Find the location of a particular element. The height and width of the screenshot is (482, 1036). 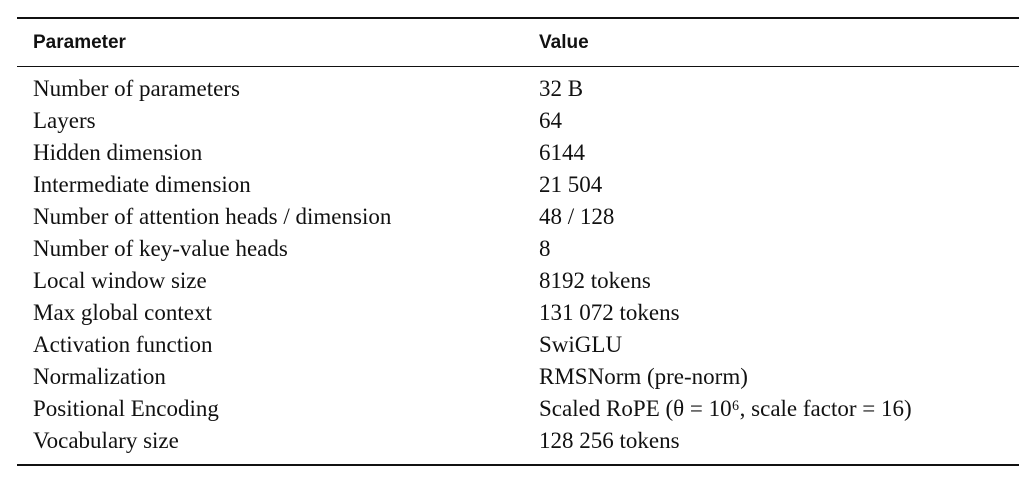

row-parameter: Positional Encoding is located at coordinates (126, 408).